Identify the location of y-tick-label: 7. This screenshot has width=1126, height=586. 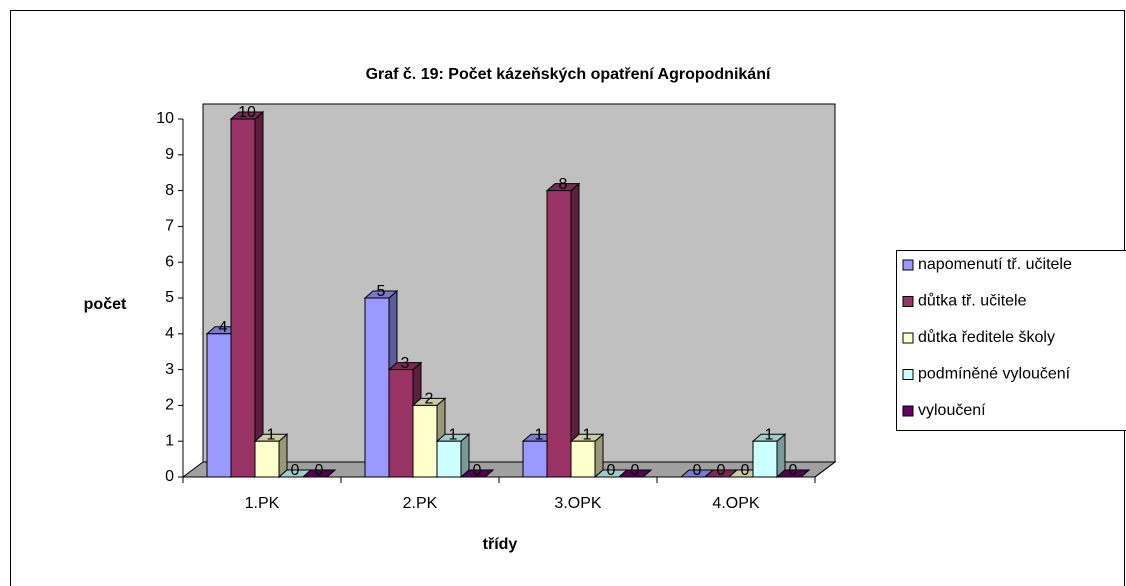
(169, 226).